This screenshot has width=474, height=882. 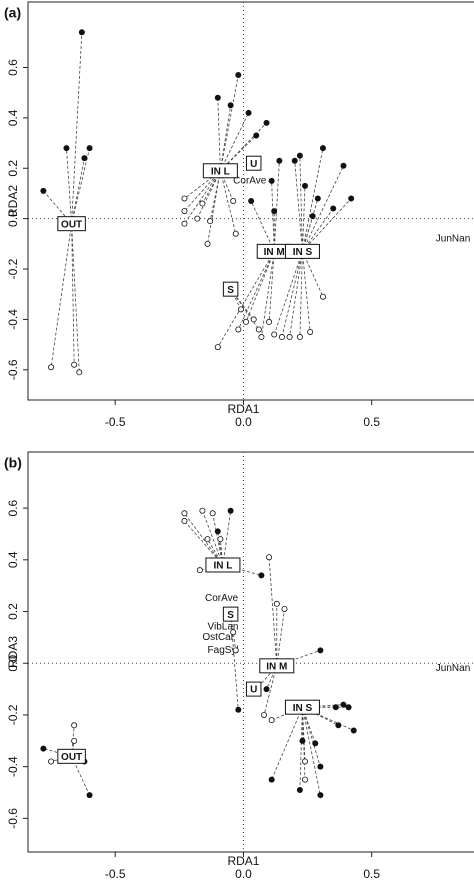 I want to click on panel-label: (a), so click(x=12, y=13).